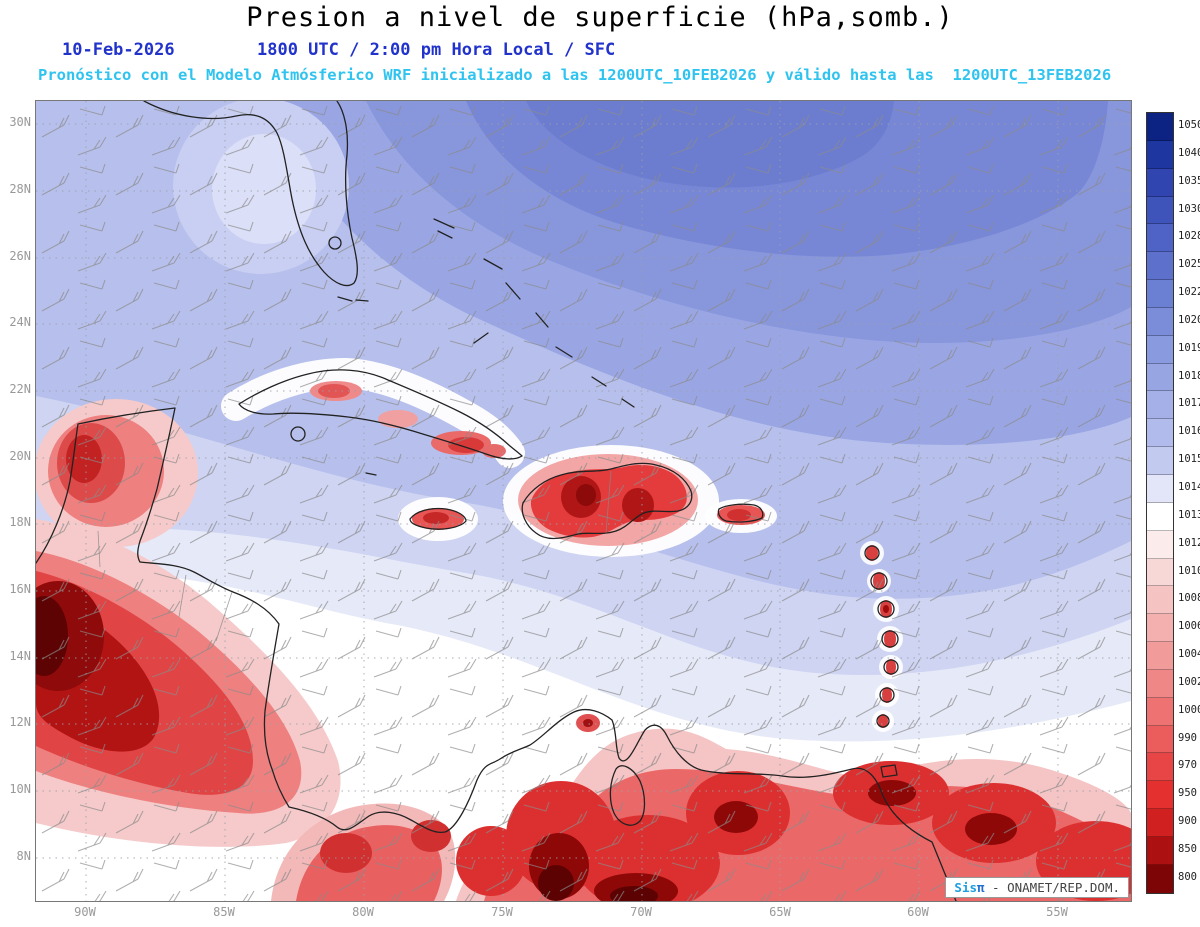 The width and height of the screenshot is (1200, 927). I want to click on colorbar-label: 1004, so click(1189, 654).